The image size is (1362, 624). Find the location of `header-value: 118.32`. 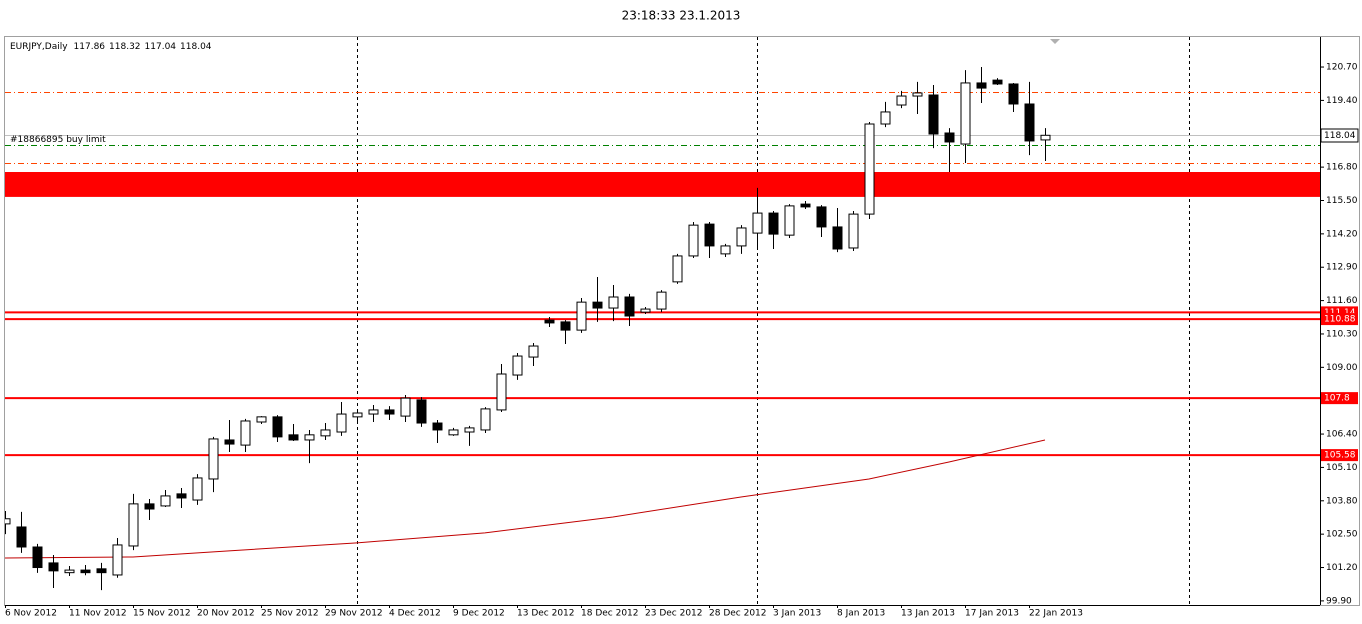

header-value: 118.32 is located at coordinates (125, 47).